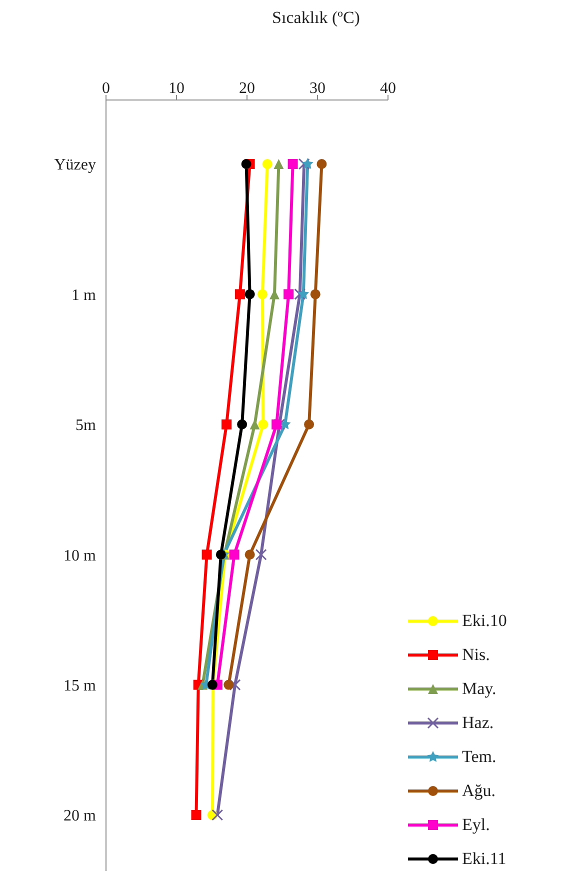 This screenshot has width=561, height=881. What do you see at coordinates (80, 685) in the screenshot?
I see `y-tick-label: 15 m` at bounding box center [80, 685].